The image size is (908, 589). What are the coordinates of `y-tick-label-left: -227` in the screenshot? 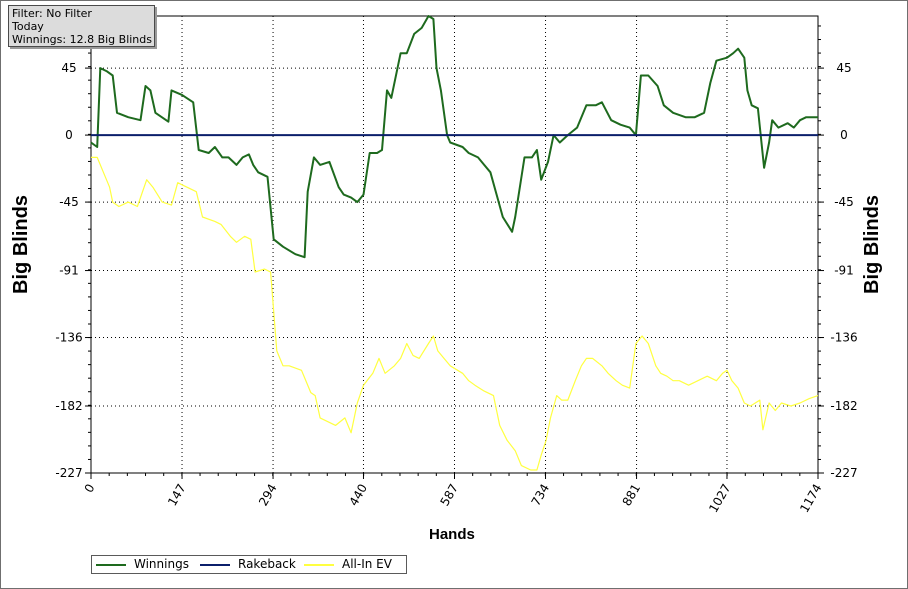 It's located at (68, 473).